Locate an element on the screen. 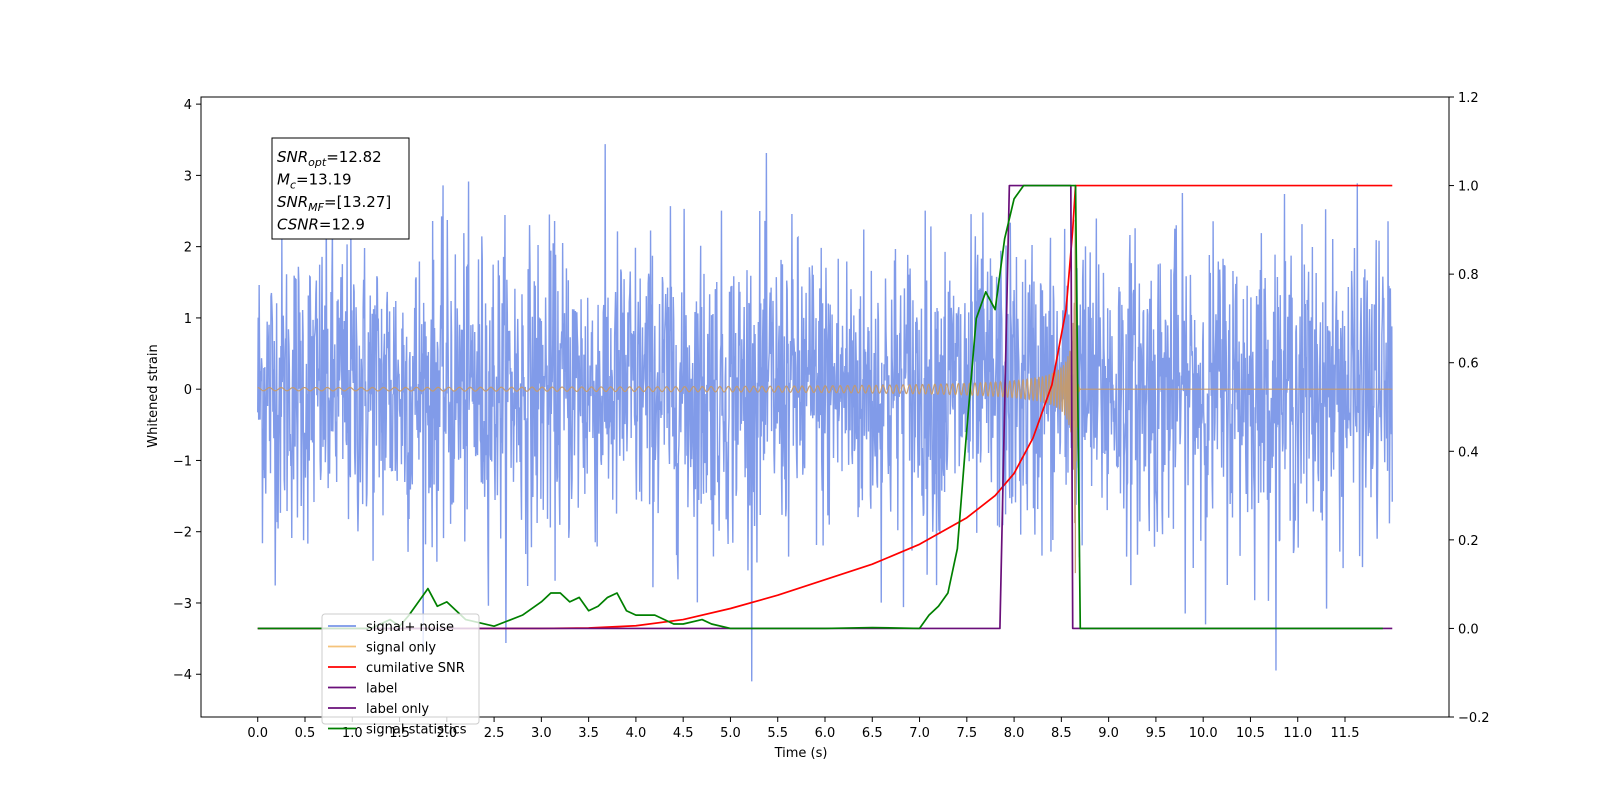  x-tick-label: 10.5 is located at coordinates (1250, 733).